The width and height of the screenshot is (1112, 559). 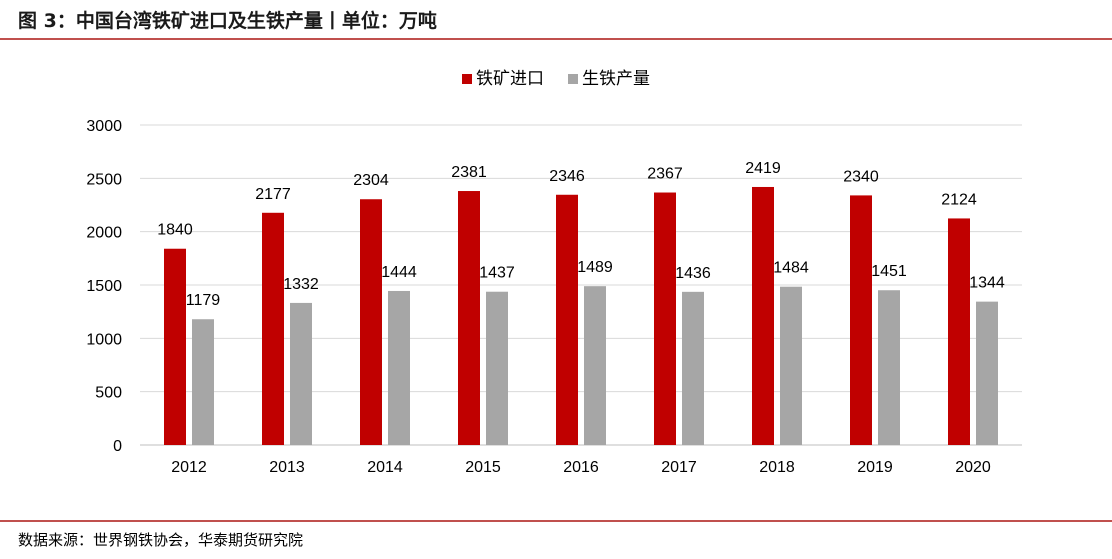 I want to click on legend-swatch-pig-iron, so click(x=573, y=79).